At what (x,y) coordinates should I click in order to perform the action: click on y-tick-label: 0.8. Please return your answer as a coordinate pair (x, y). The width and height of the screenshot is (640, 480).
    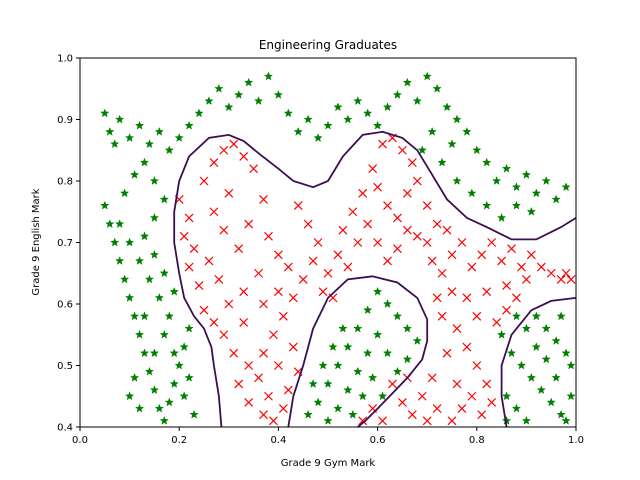
    Looking at the image, I should click on (65, 182).